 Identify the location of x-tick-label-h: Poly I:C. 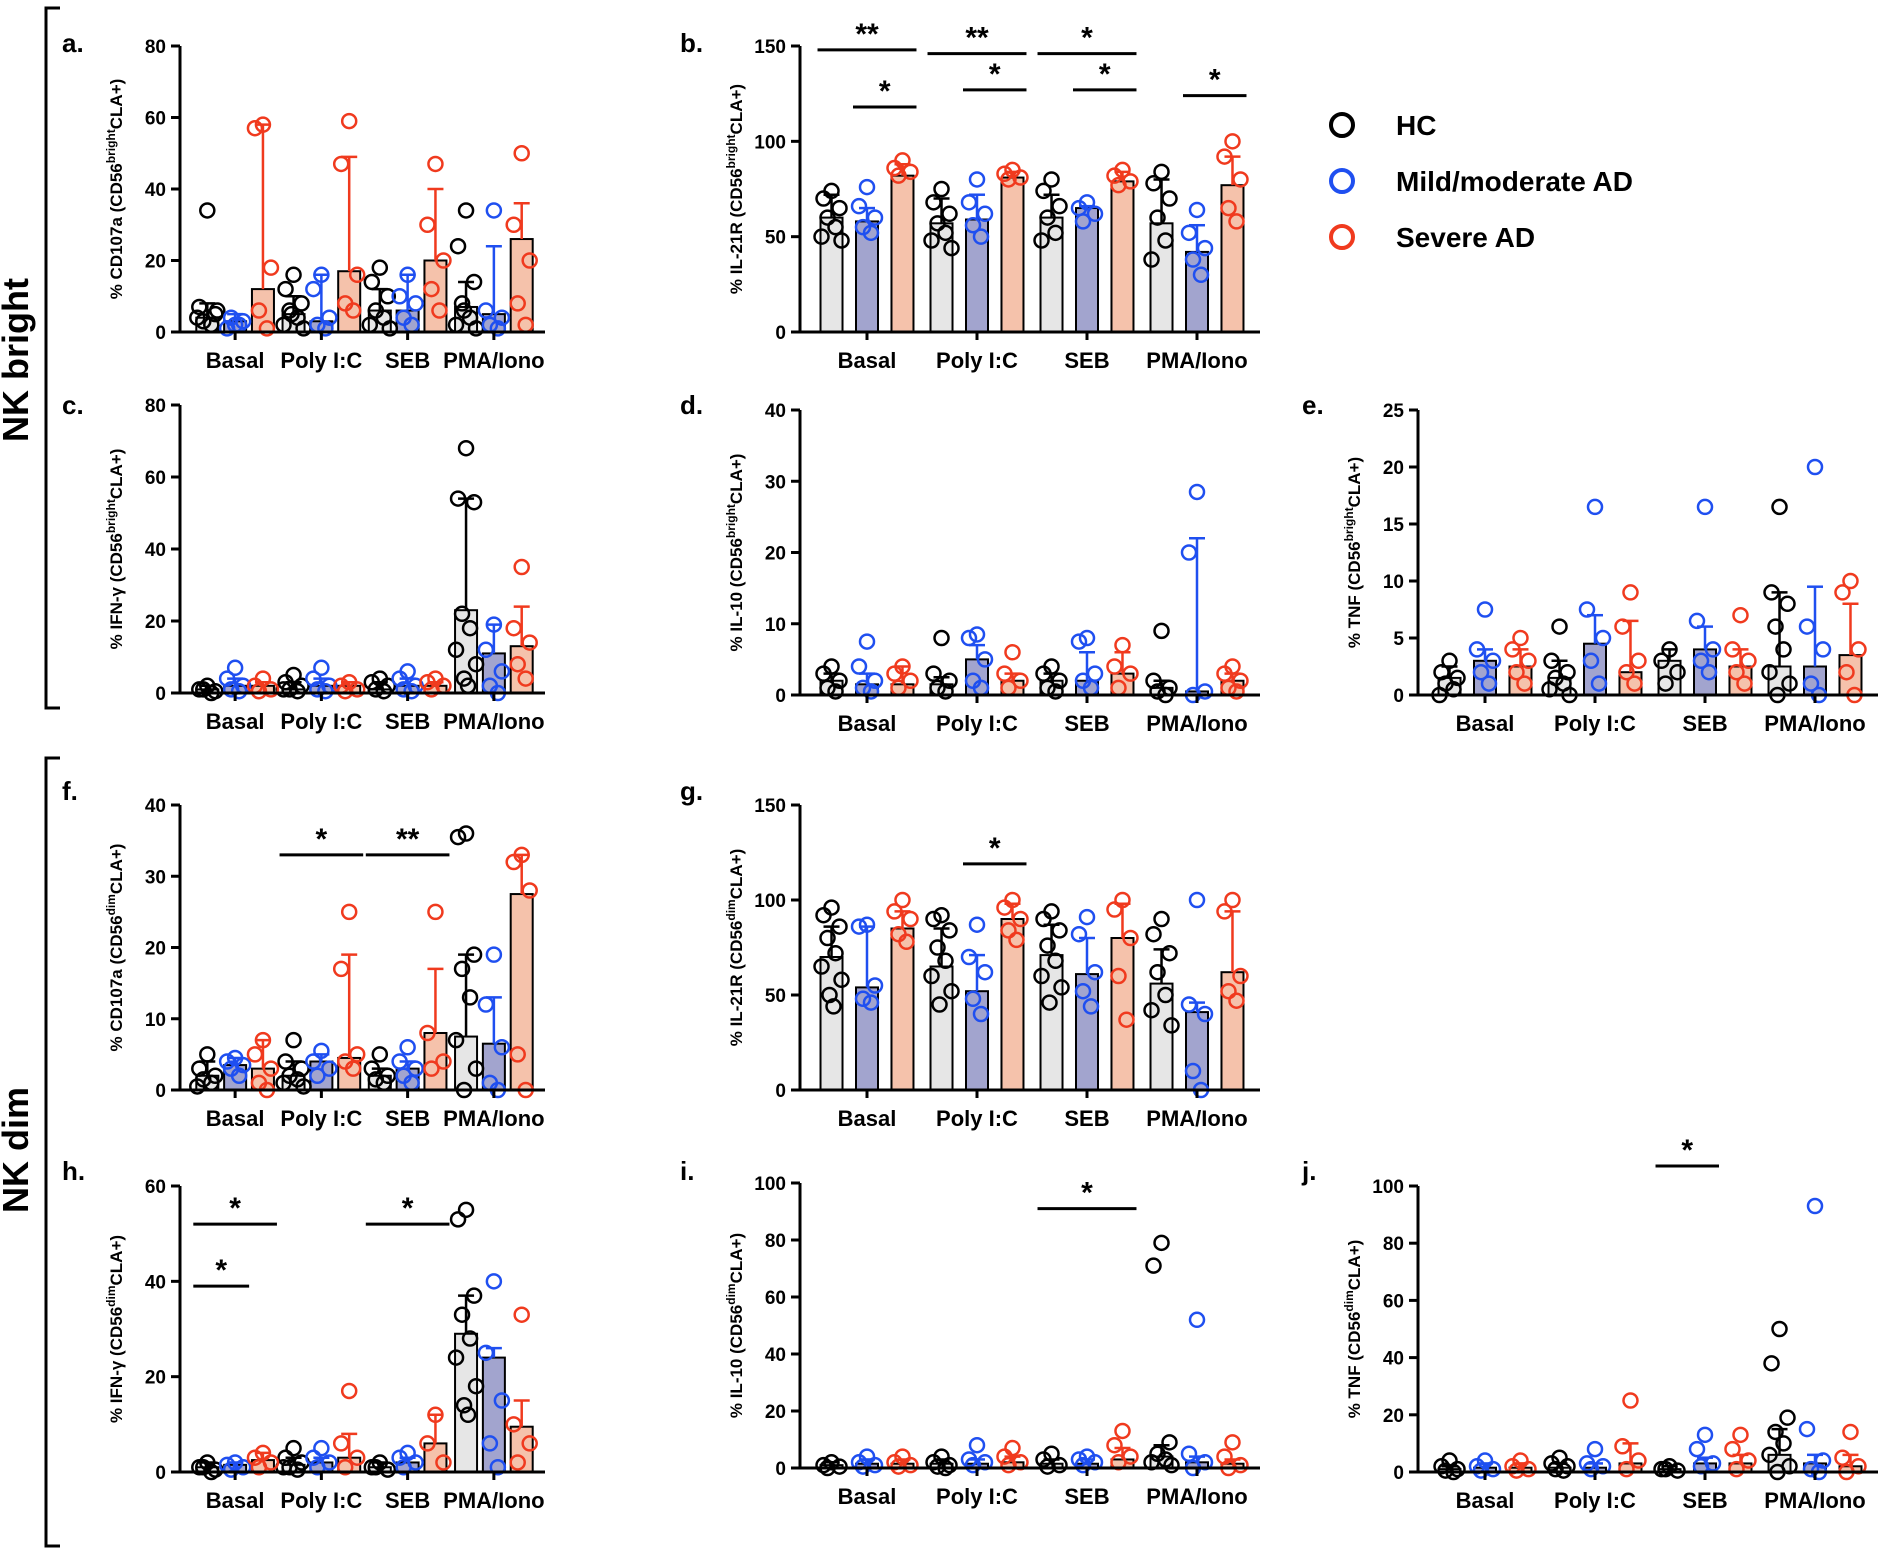
(321, 1500).